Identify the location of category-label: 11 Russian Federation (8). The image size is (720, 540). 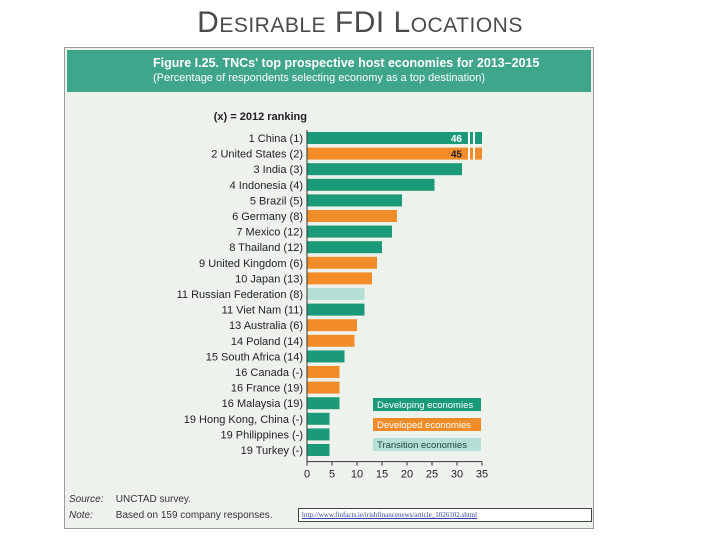
(240, 295).